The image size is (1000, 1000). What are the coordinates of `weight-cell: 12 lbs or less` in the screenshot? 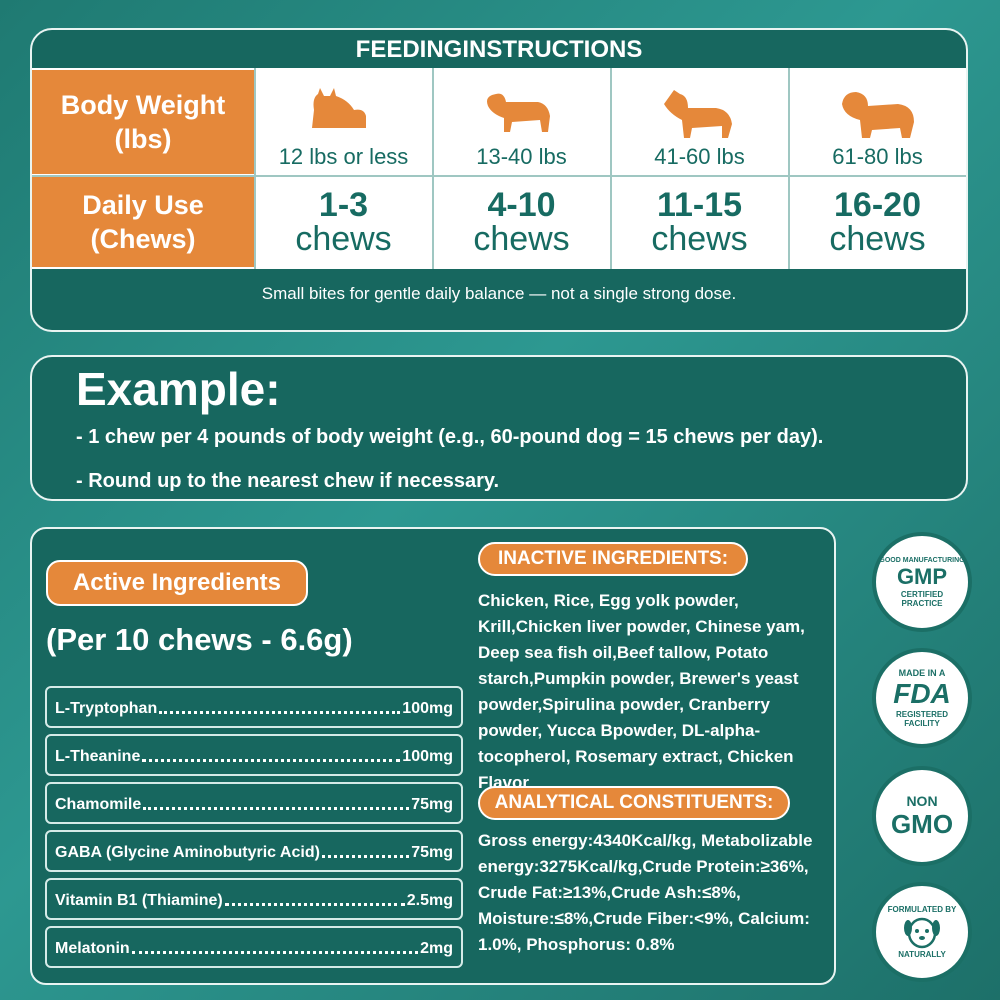 It's located at (343, 122).